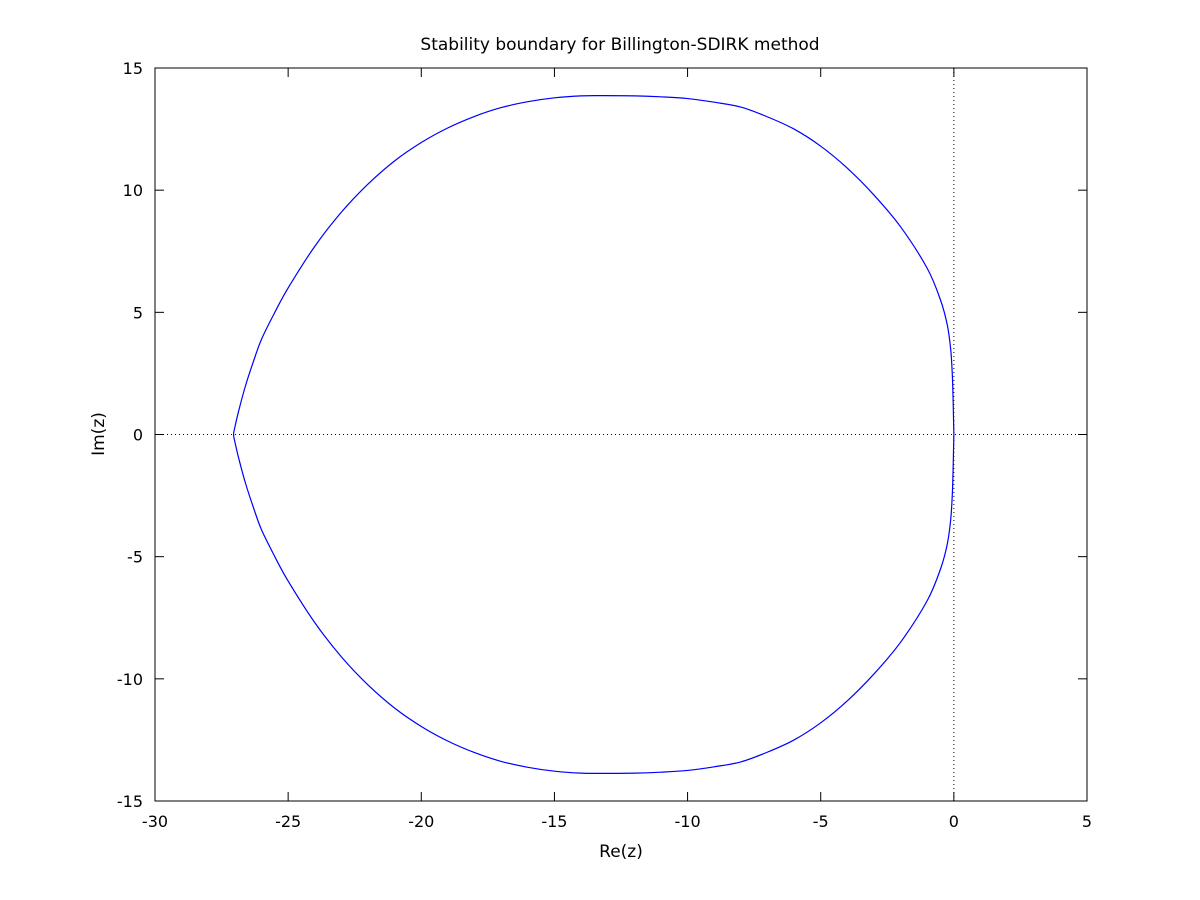 This screenshot has height=900, width=1200. What do you see at coordinates (130, 679) in the screenshot?
I see `y-tick-label: -10` at bounding box center [130, 679].